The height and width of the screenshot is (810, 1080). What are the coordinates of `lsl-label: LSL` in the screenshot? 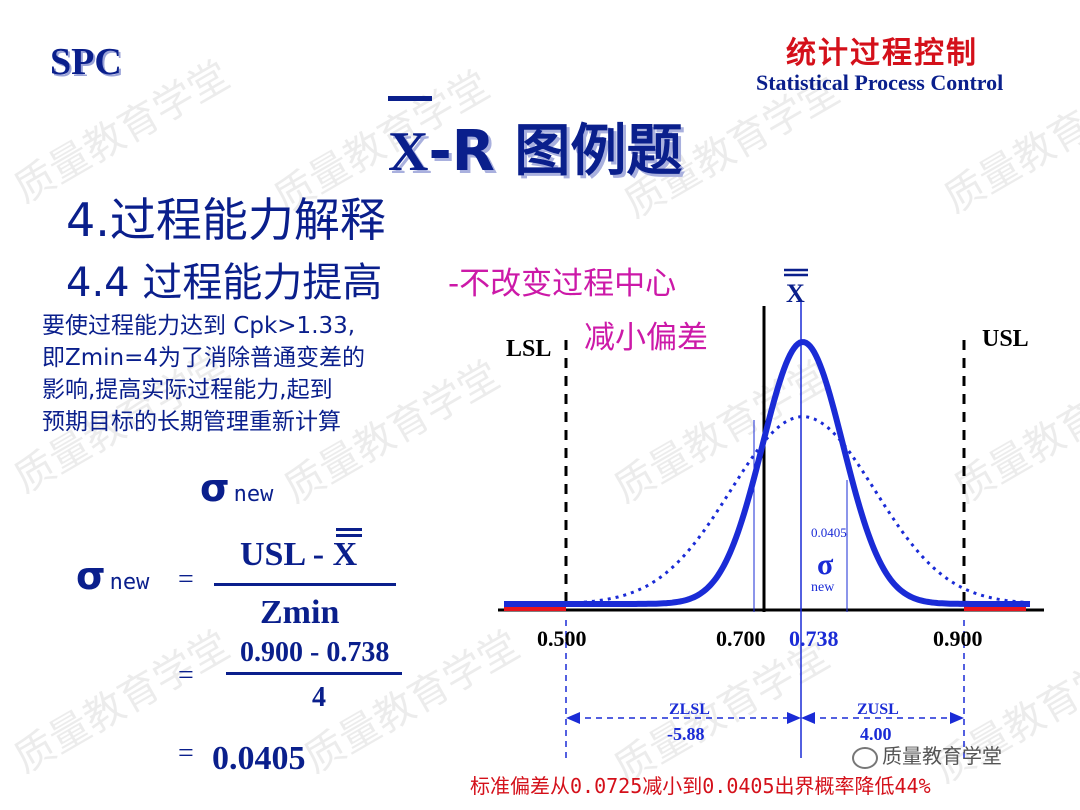 It's located at (528, 349).